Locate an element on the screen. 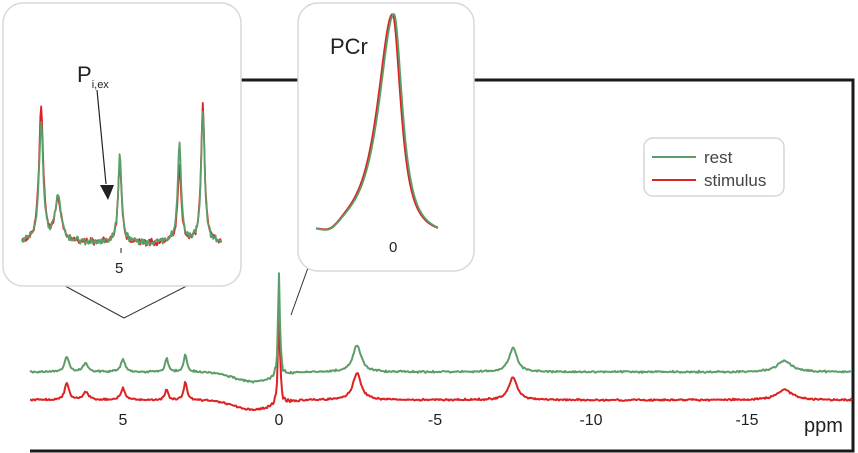  legend-box is located at coordinates (714, 167).